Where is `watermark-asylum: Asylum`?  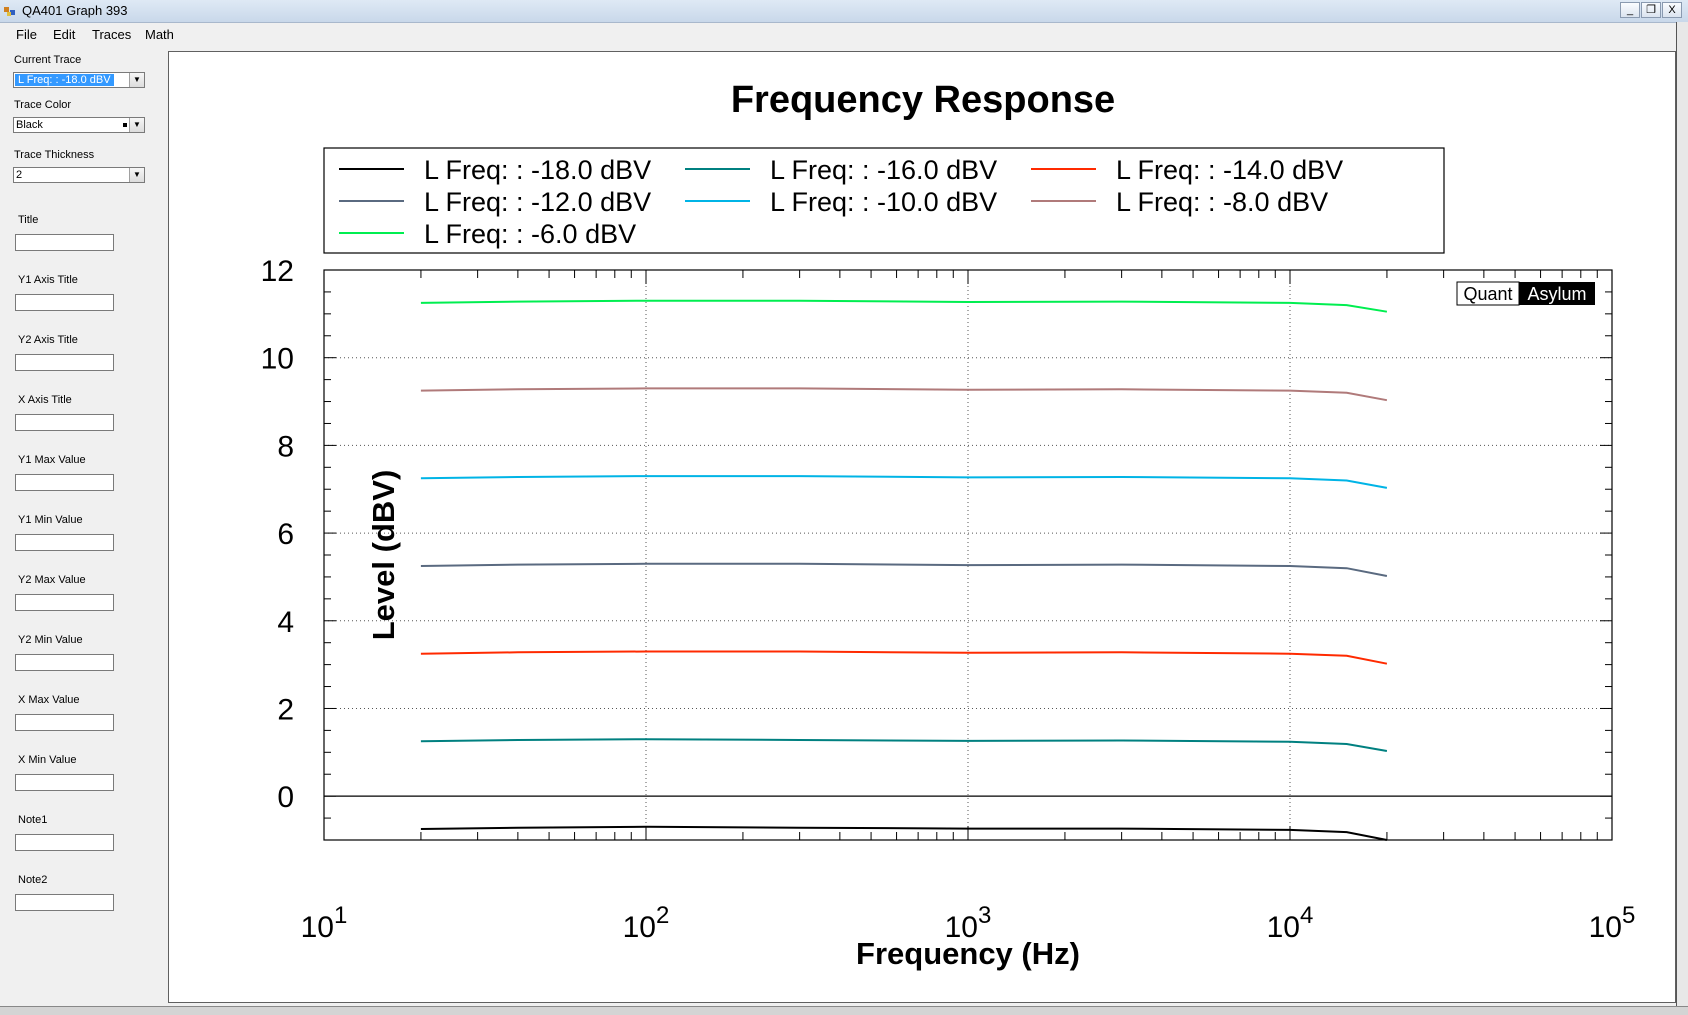 watermark-asylum: Asylum is located at coordinates (1556, 294).